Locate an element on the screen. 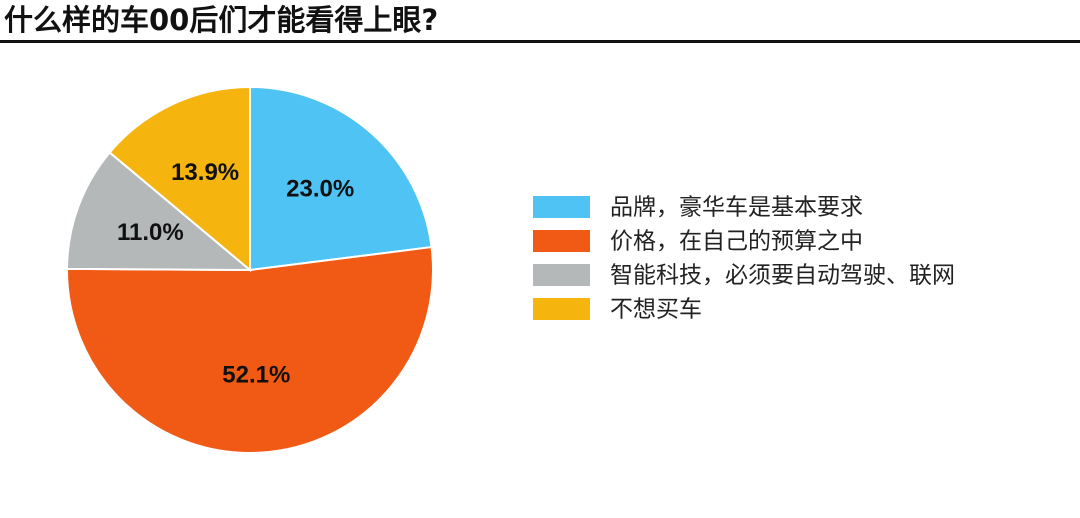 The width and height of the screenshot is (1080, 518). legend-label: 品牌，豪华车是基本要求 is located at coordinates (736, 208).